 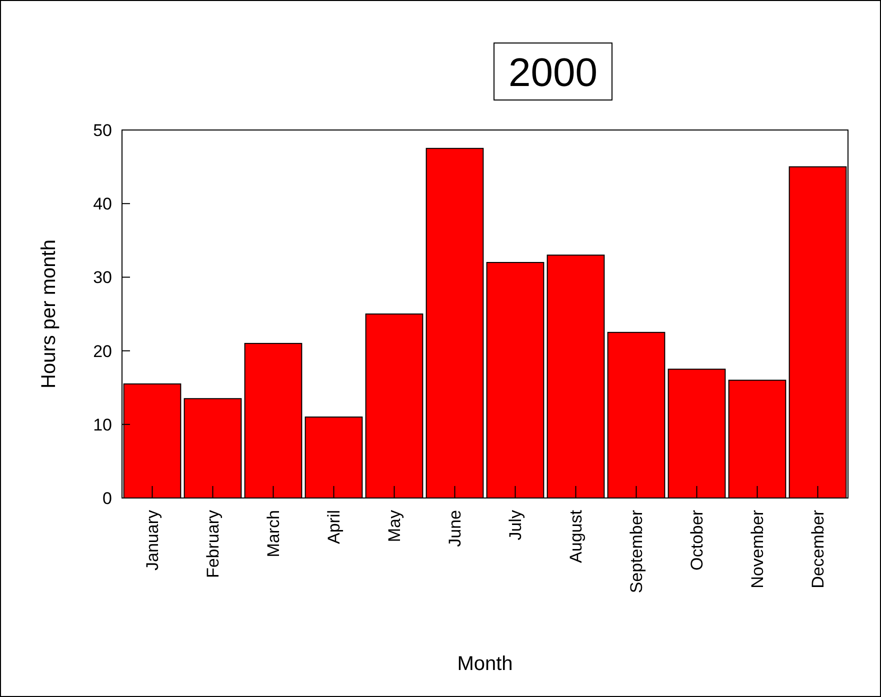 I want to click on x-tick-label: August, so click(x=576, y=536).